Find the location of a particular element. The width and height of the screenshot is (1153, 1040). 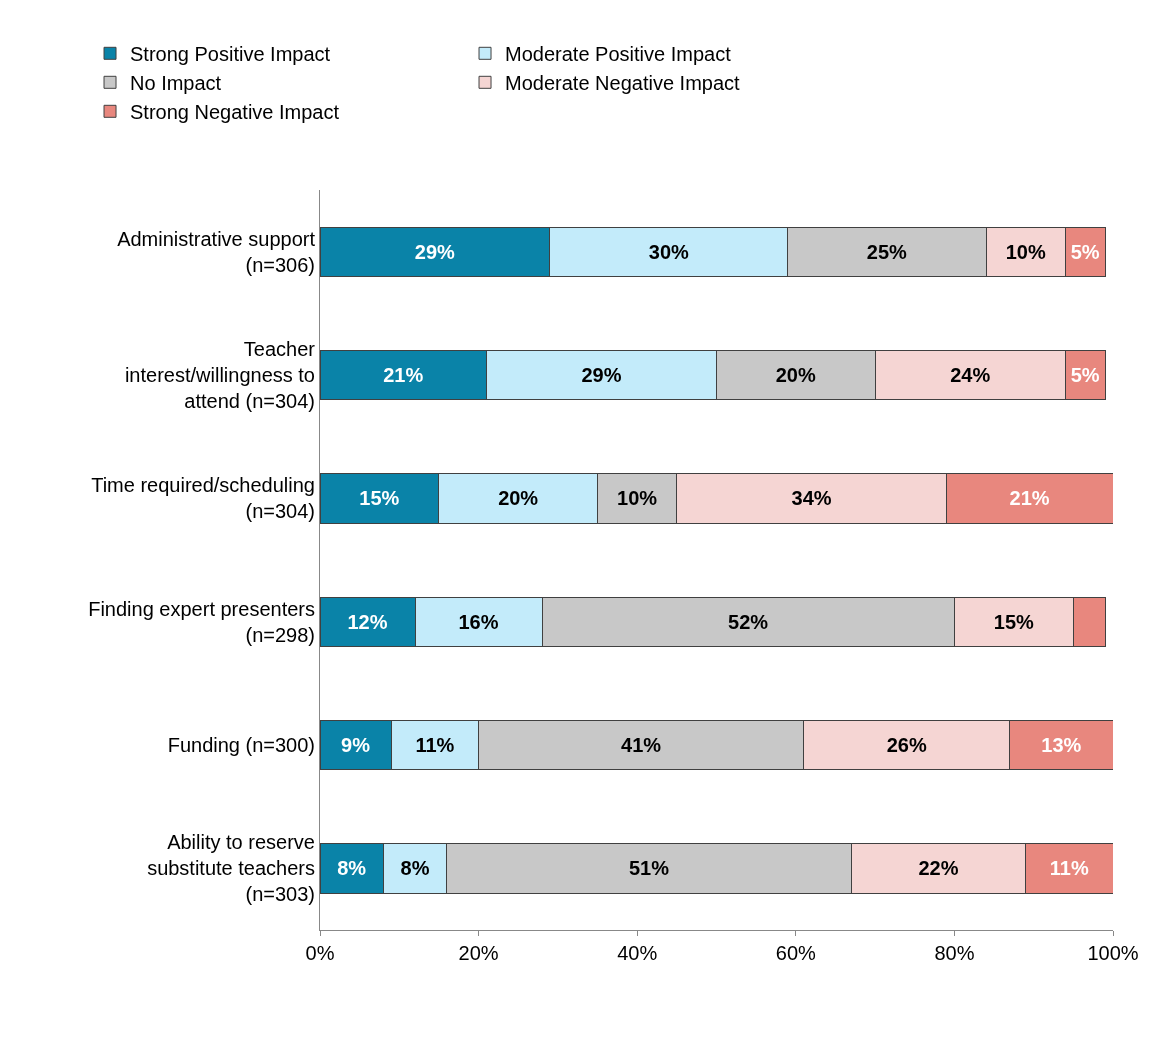

legend-label: Strong Negative Impact is located at coordinates (235, 112).